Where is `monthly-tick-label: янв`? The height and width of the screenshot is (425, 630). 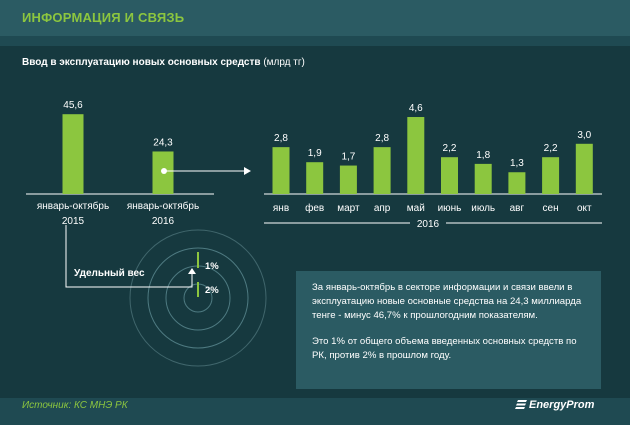 monthly-tick-label: янв is located at coordinates (281, 208).